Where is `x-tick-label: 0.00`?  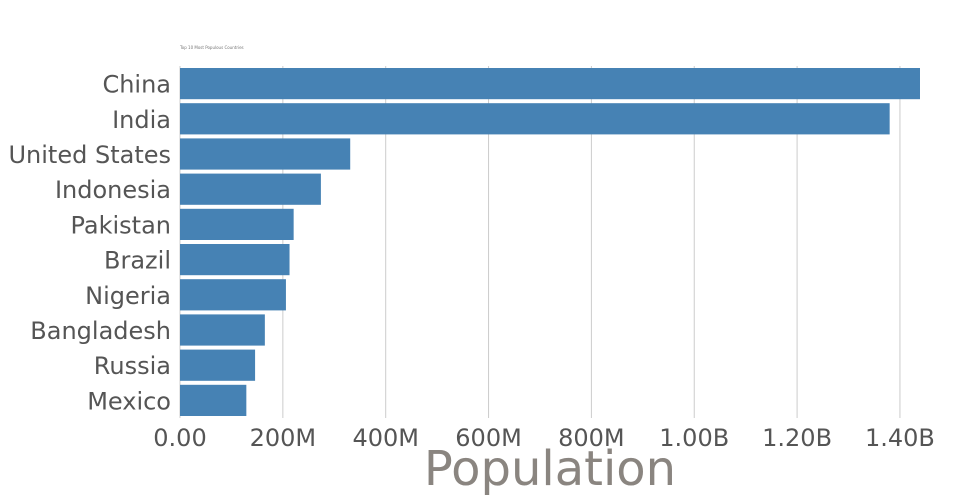 x-tick-label: 0.00 is located at coordinates (179, 438).